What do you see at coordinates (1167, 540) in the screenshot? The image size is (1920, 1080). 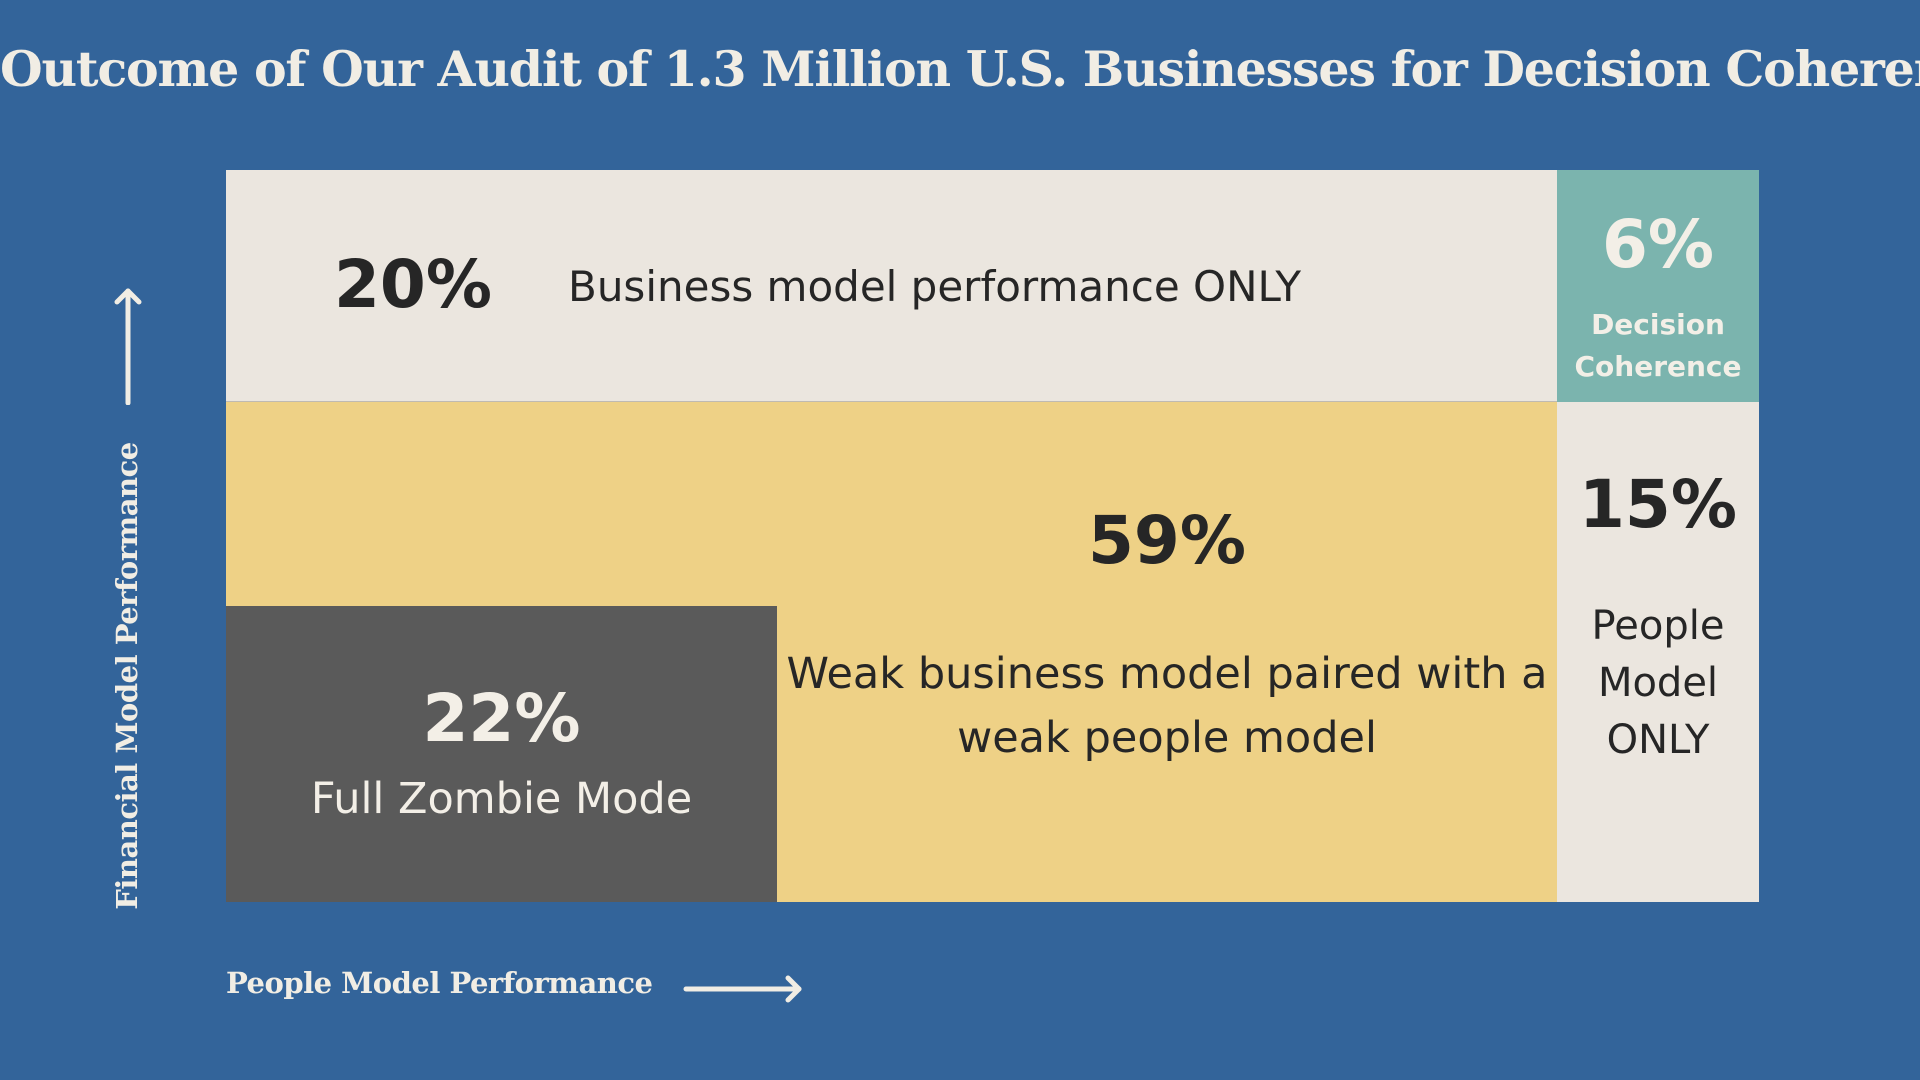 I see `weak-both-percent: 59%` at bounding box center [1167, 540].